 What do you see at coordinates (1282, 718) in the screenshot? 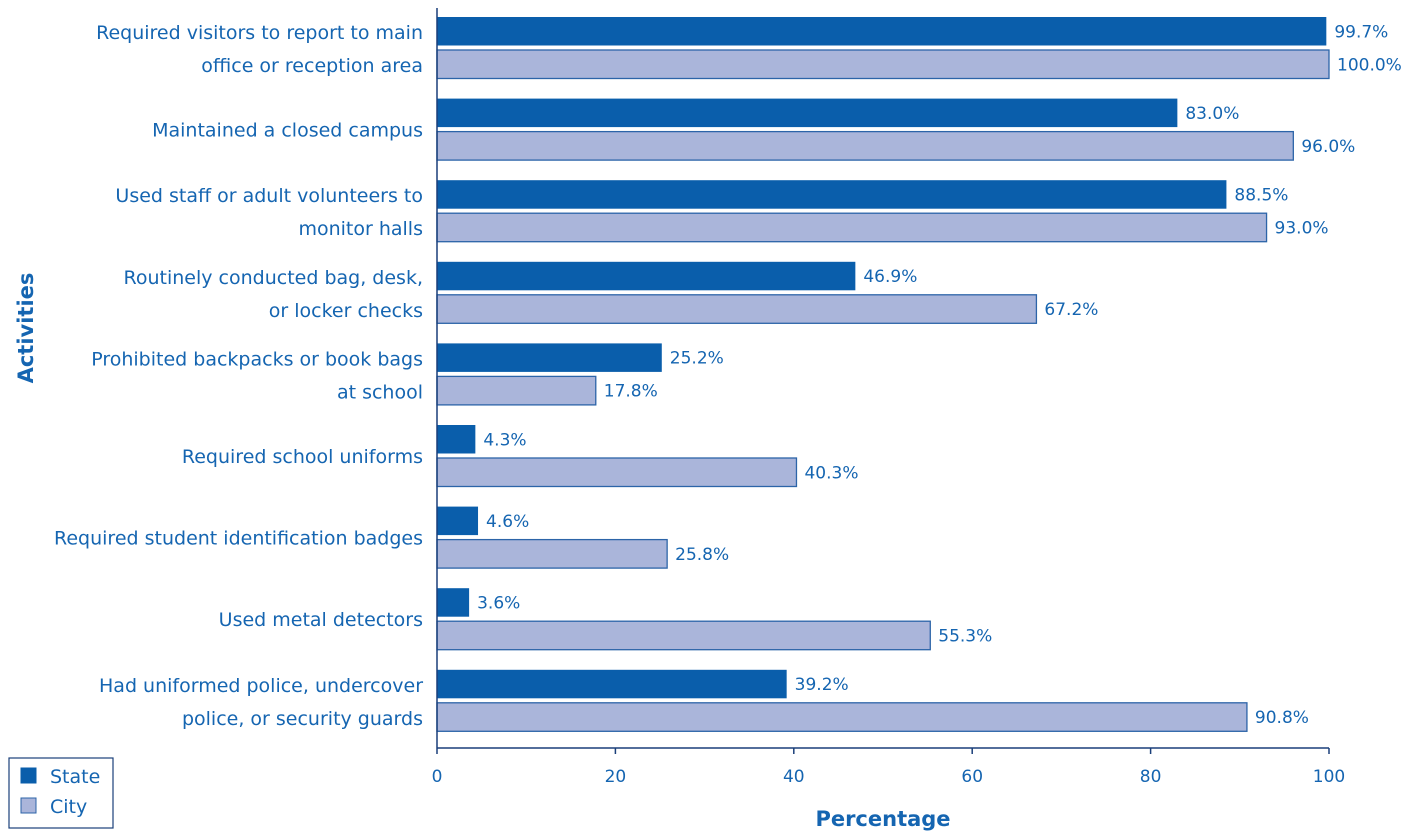
I see `city-value-label-8: 90.8%` at bounding box center [1282, 718].